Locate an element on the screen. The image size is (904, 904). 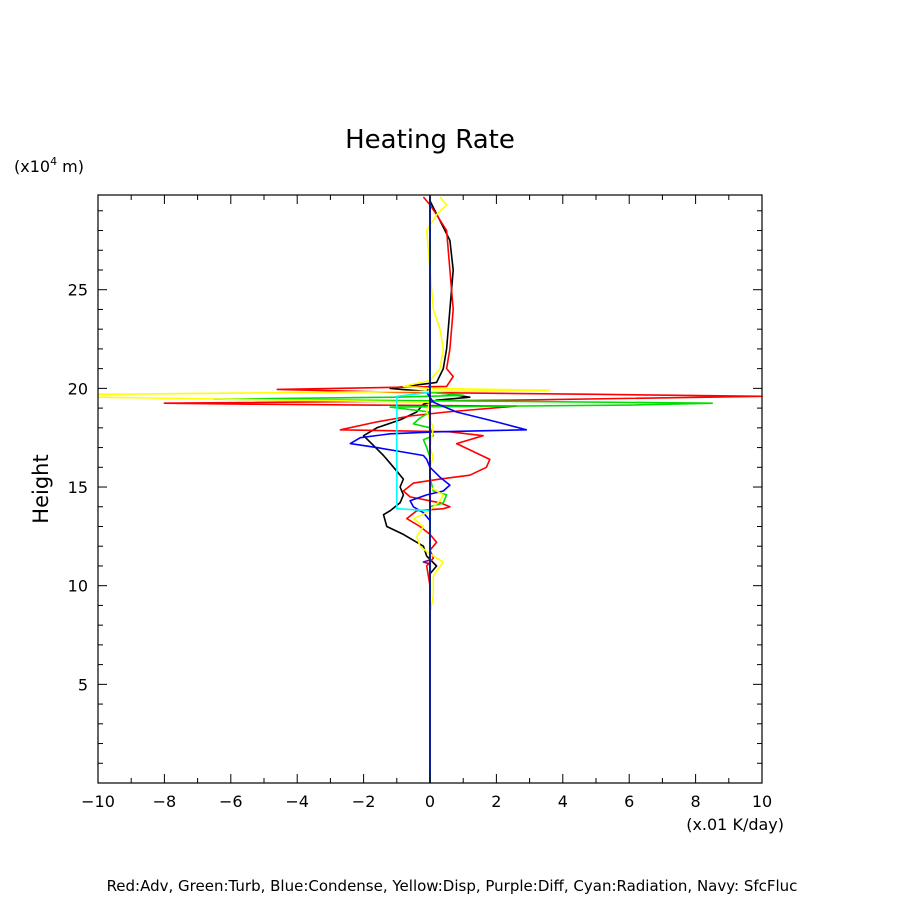
y-tick-label: 25 is located at coordinates (78, 290).